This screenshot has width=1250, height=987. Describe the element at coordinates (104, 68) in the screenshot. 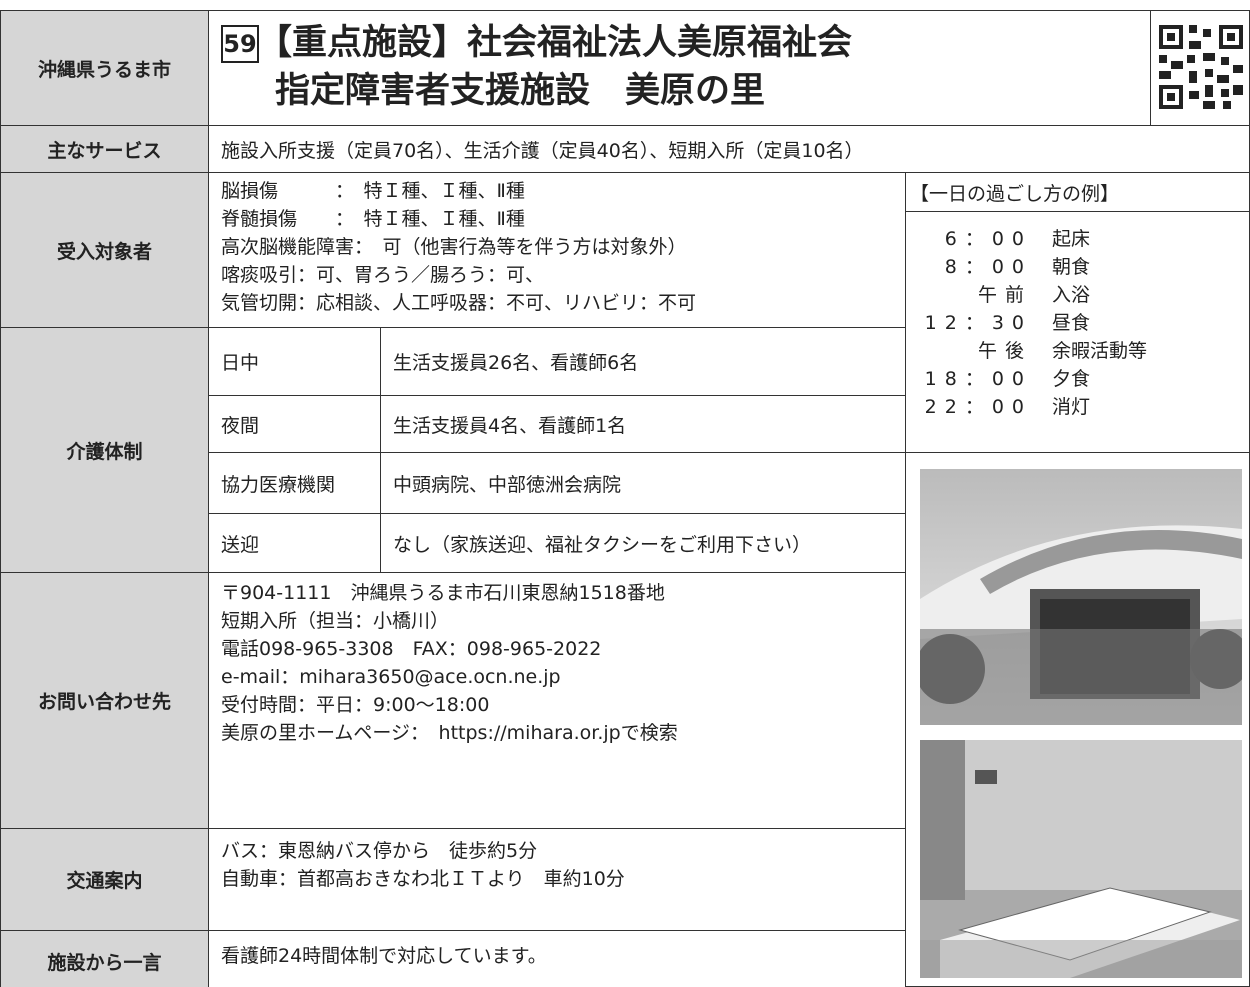

I see `location: 沖縄県うるま市` at that location.